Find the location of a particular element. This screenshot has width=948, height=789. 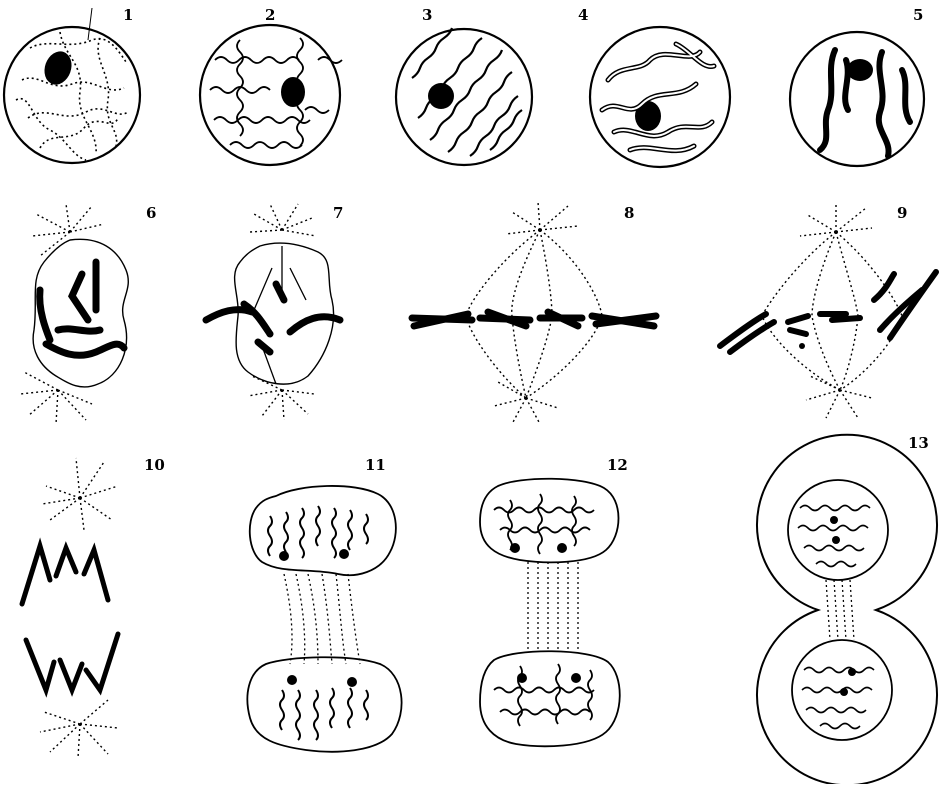

stage-13-cell is located at coordinates (847, 610).